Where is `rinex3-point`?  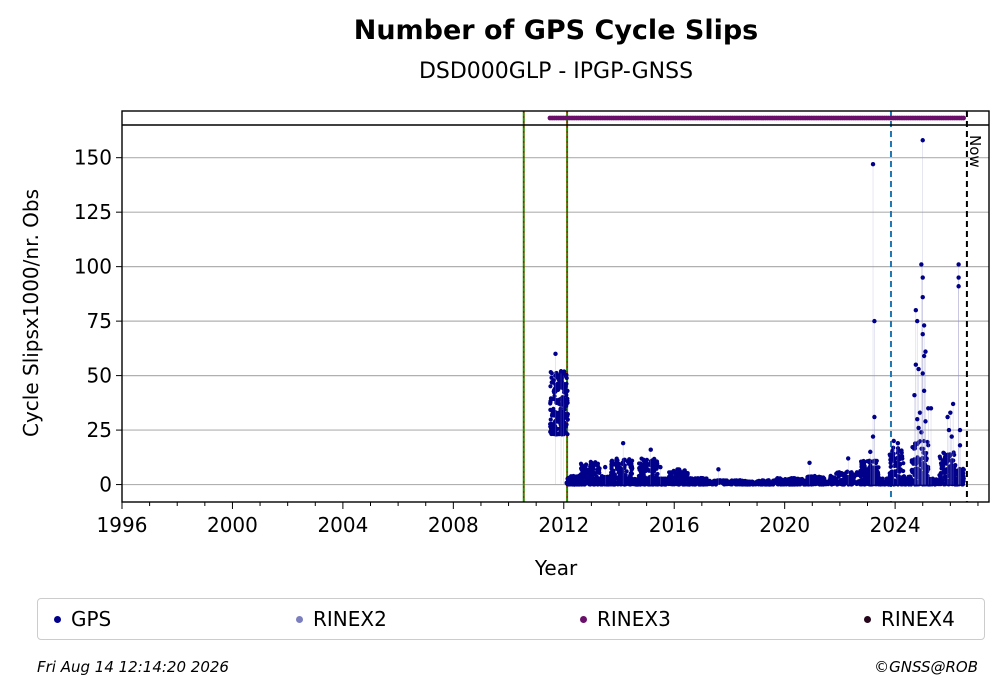 rinex3-point is located at coordinates (963, 118).